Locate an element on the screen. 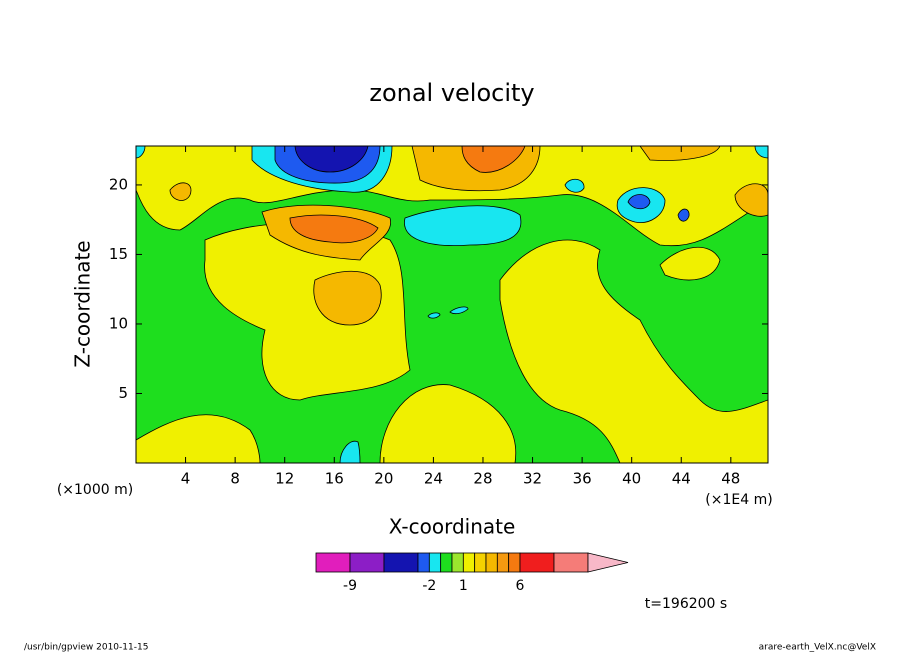  colorbar: -9 -2 1 6 is located at coordinates (472, 573).